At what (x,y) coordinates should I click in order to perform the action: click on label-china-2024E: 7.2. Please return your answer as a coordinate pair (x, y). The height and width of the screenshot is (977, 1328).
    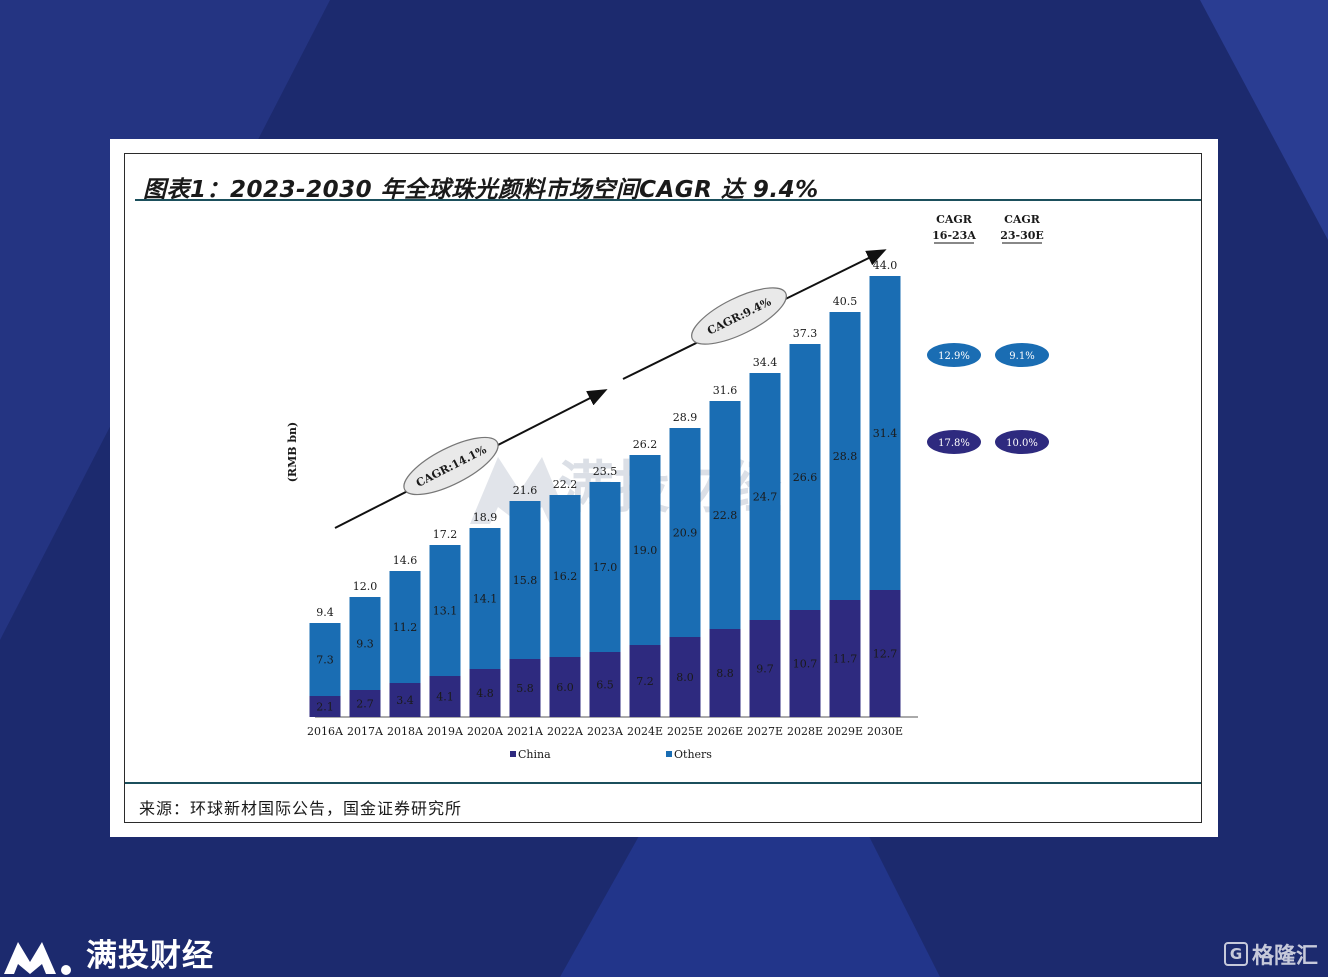
    Looking at the image, I should click on (645, 681).